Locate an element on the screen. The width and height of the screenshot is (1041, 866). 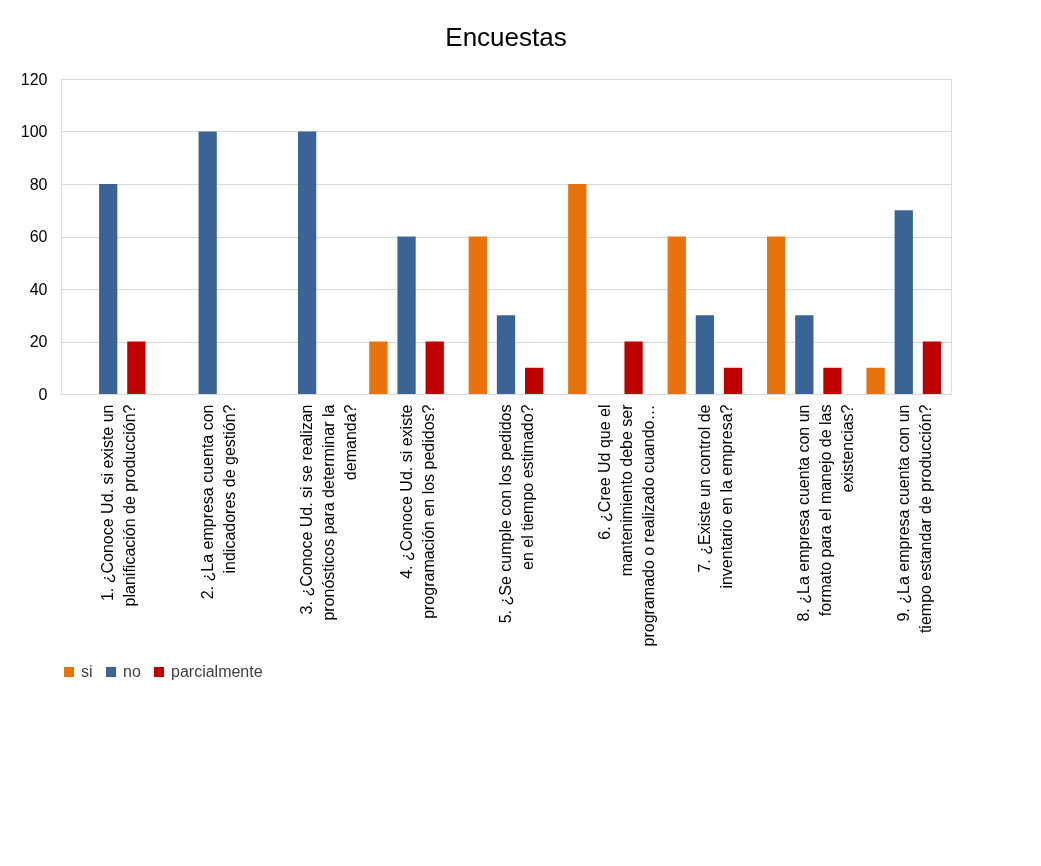
y-tick-label: 0 is located at coordinates (43, 394).